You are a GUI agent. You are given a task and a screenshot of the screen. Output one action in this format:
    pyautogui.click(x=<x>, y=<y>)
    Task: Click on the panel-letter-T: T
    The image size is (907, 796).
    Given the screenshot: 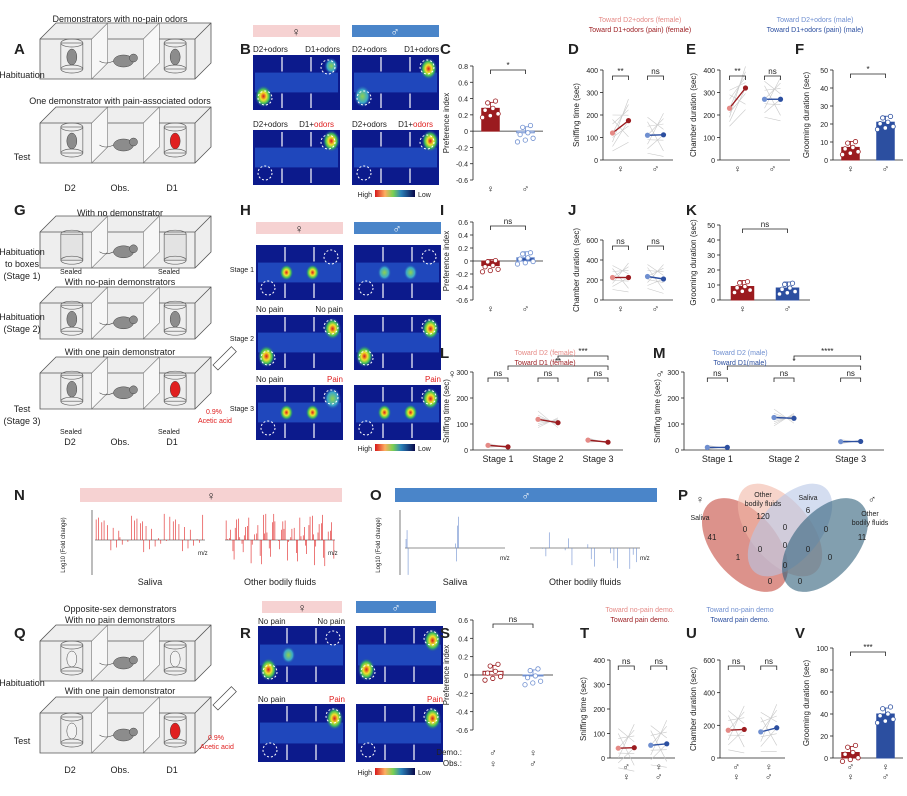 What is the action you would take?
    pyautogui.click(x=584, y=633)
    